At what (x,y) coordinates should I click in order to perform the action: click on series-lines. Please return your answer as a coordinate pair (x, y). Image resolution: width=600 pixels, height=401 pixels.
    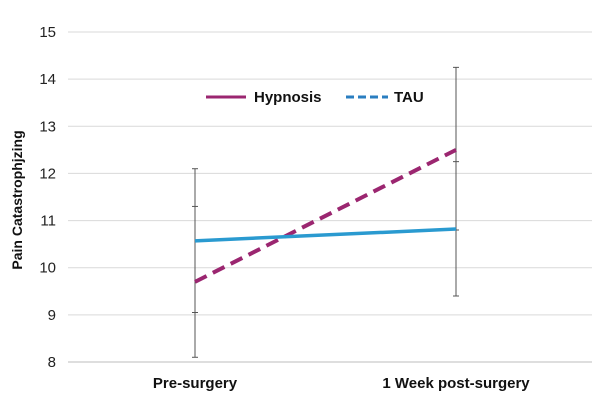
    Looking at the image, I should click on (325, 216).